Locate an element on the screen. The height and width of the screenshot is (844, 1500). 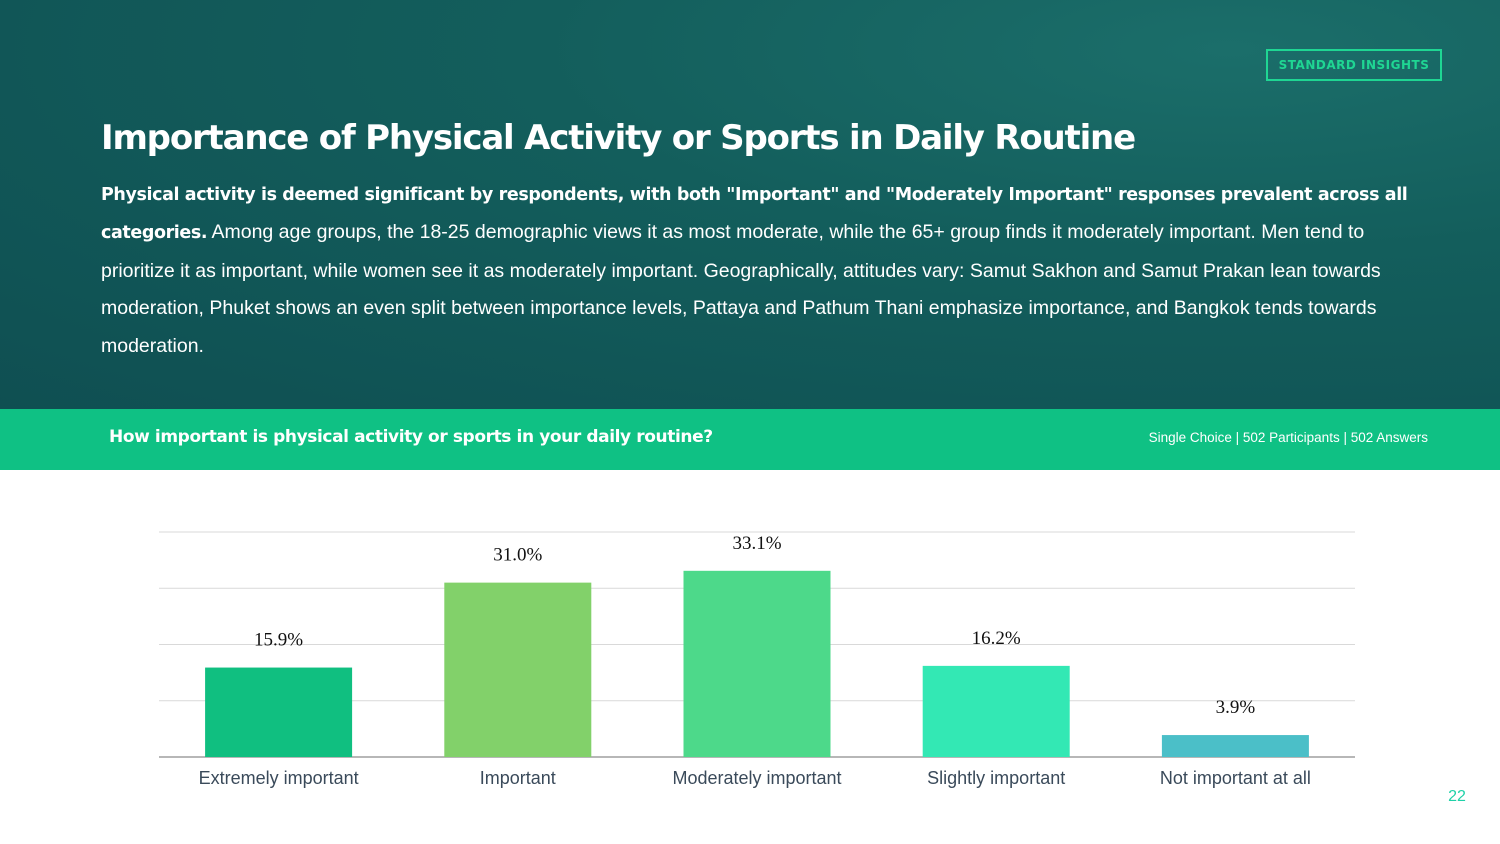
category-label-2: Moderately important is located at coordinates (756, 778).